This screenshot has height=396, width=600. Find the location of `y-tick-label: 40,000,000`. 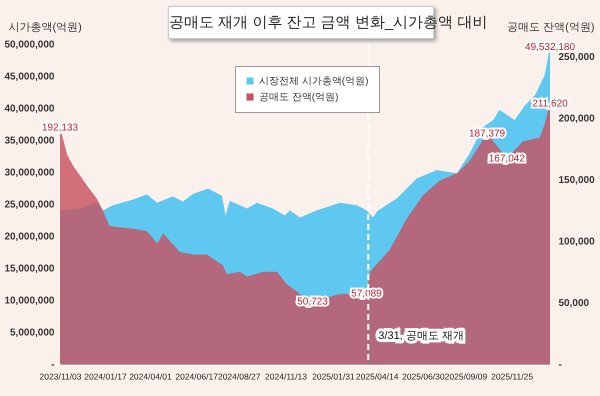

y-tick-label: 40,000,000 is located at coordinates (29, 109).